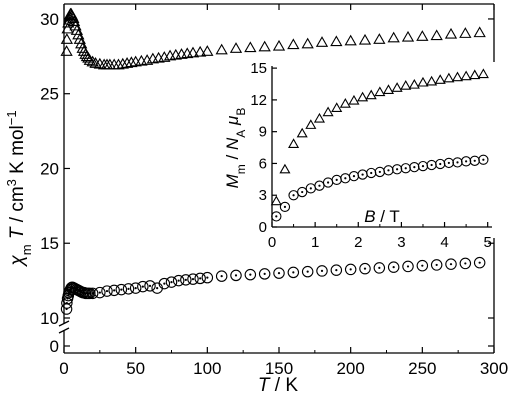  What do you see at coordinates (49, 94) in the screenshot?
I see `y-tick-label: 25` at bounding box center [49, 94].